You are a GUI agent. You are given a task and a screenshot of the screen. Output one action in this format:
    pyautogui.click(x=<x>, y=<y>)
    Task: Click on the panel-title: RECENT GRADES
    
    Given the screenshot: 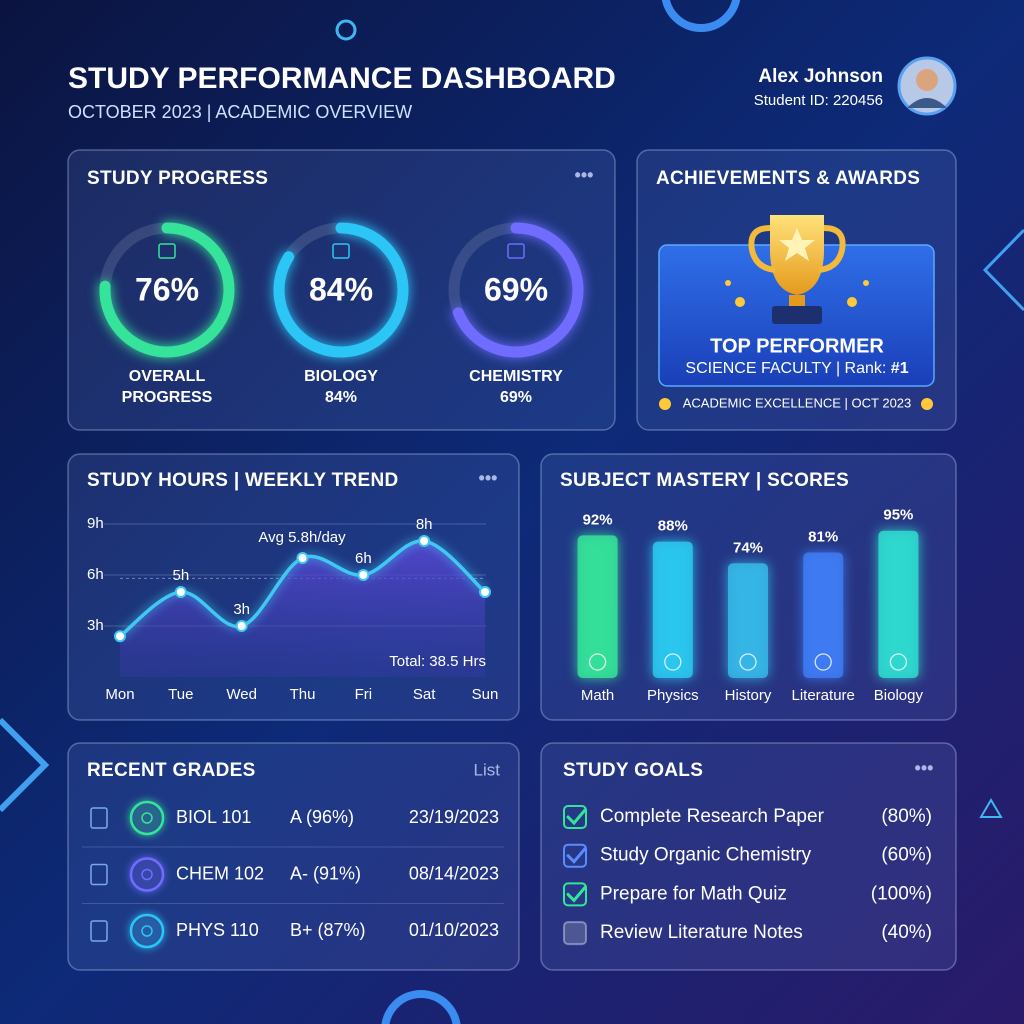 What is the action you would take?
    pyautogui.click(x=171, y=770)
    